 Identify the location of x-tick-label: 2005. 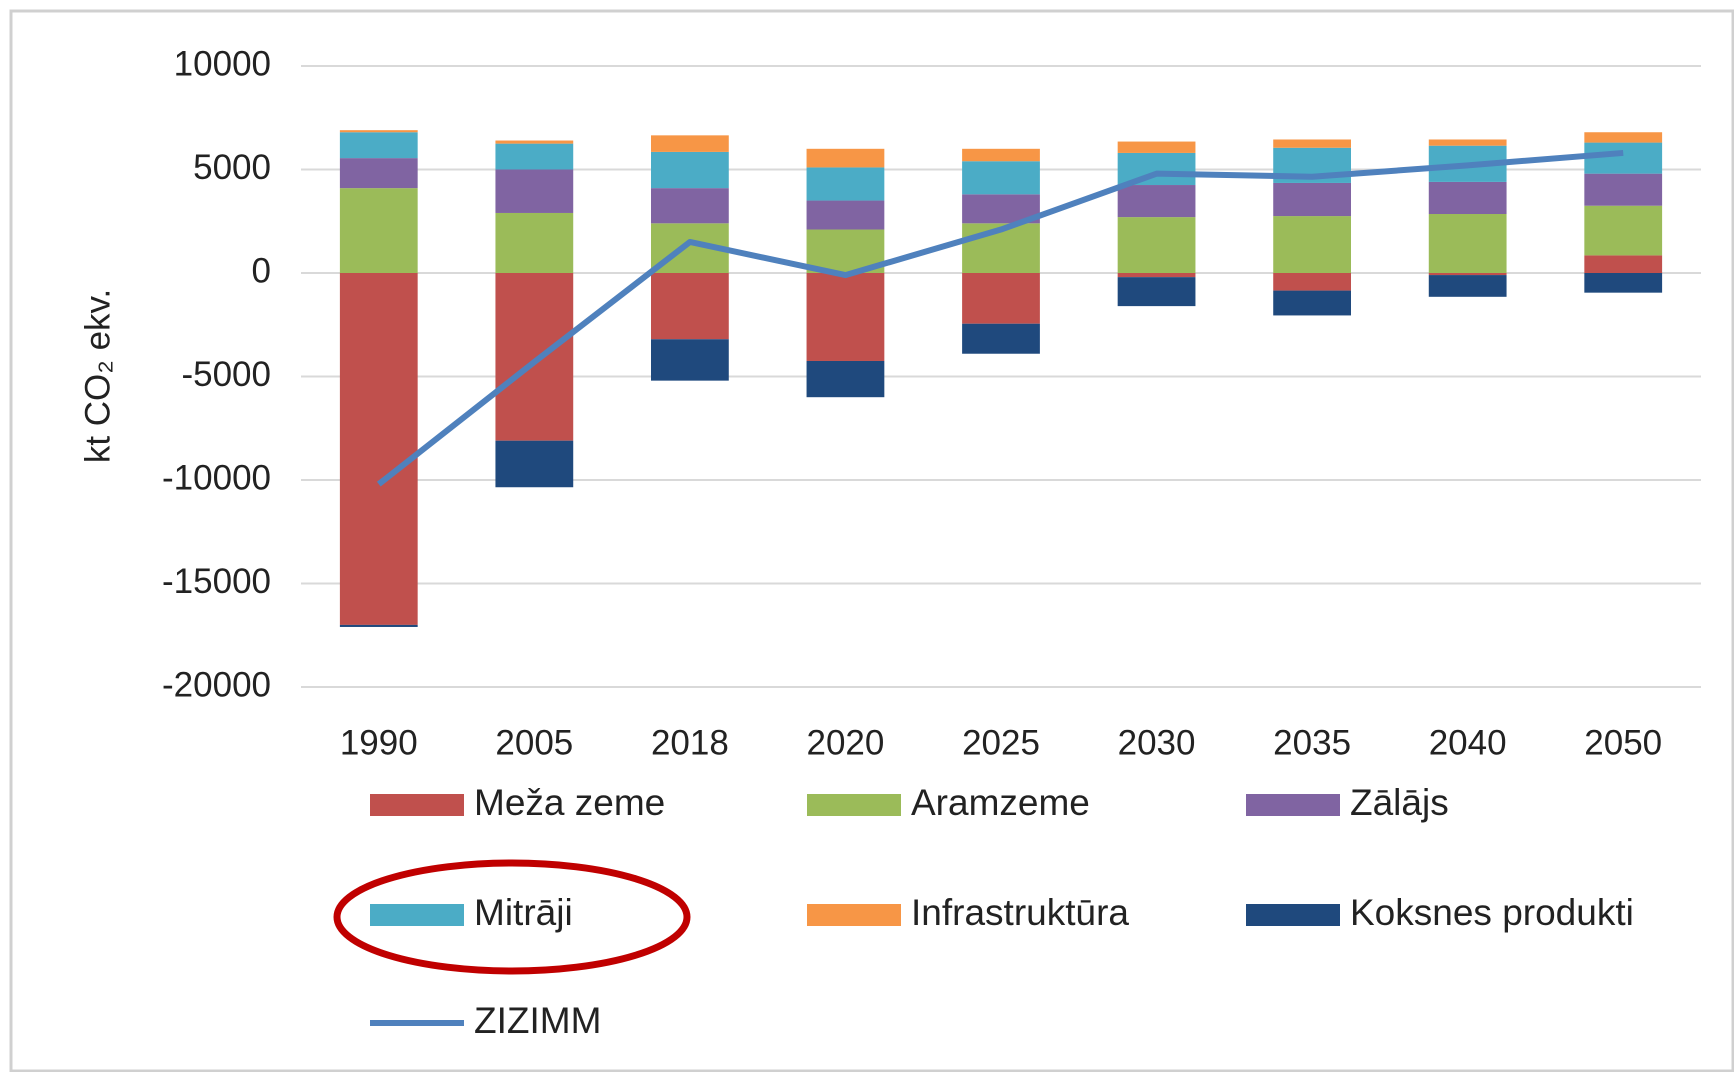
(534, 742).